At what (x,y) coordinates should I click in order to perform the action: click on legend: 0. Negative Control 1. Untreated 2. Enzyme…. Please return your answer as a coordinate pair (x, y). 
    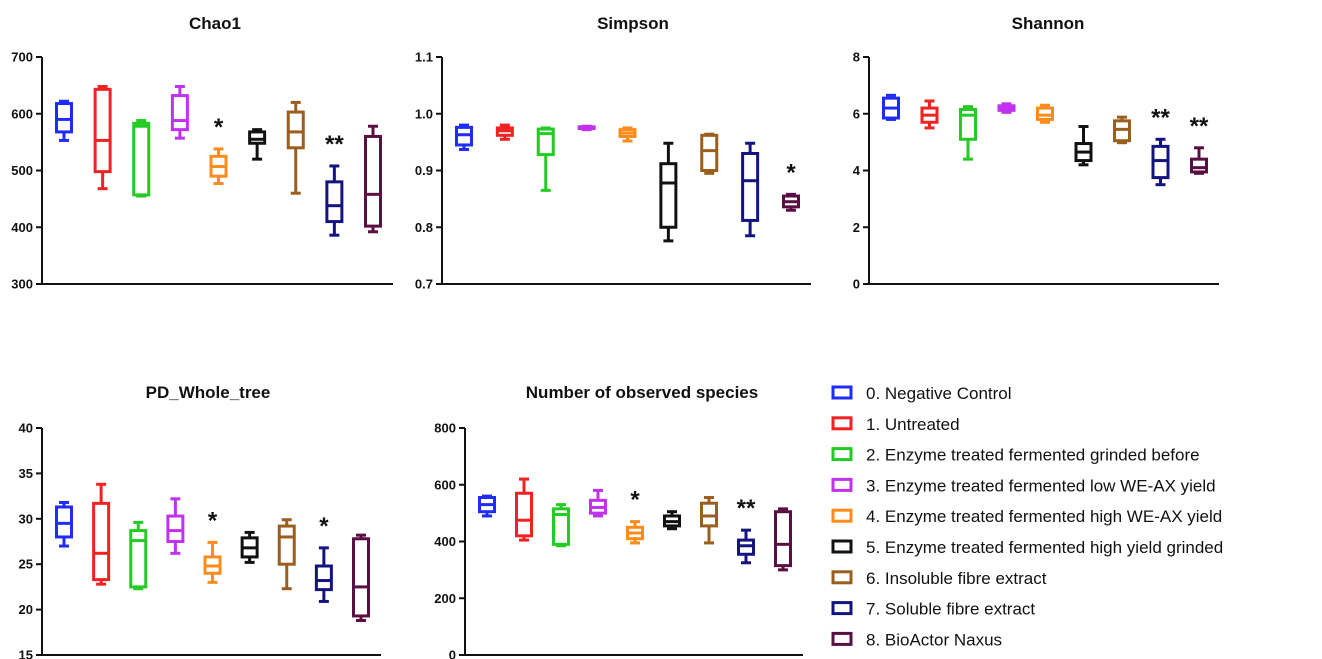
    Looking at the image, I should click on (1027, 516).